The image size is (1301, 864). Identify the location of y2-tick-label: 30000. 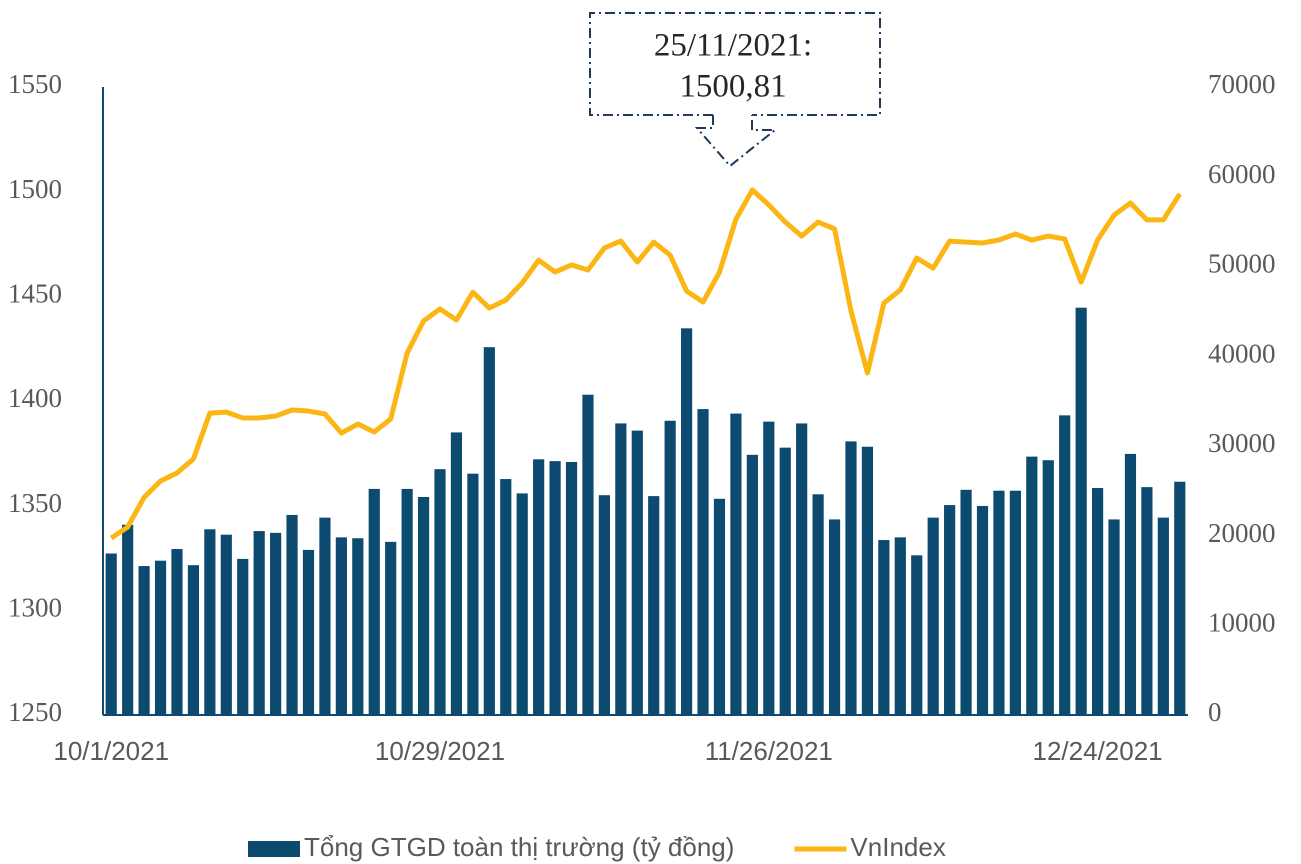
(1242, 443).